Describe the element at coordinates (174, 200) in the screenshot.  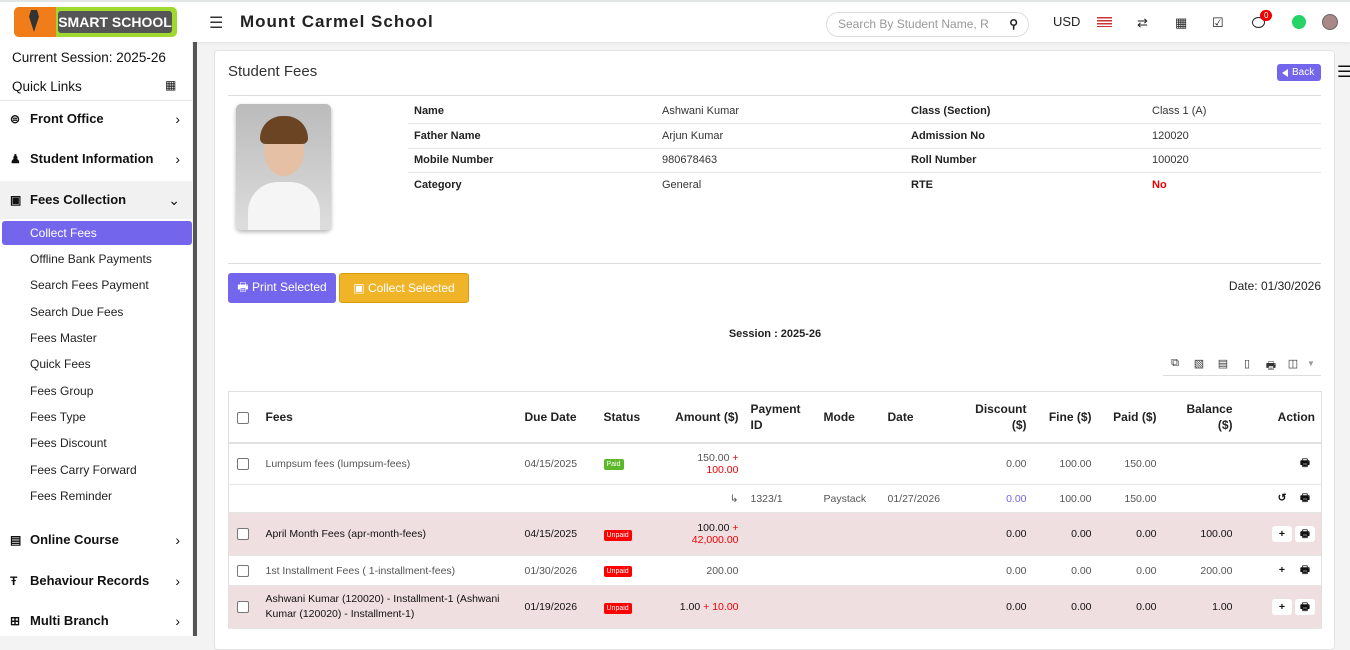
I see `chevron-down-icon: ⌄` at that location.